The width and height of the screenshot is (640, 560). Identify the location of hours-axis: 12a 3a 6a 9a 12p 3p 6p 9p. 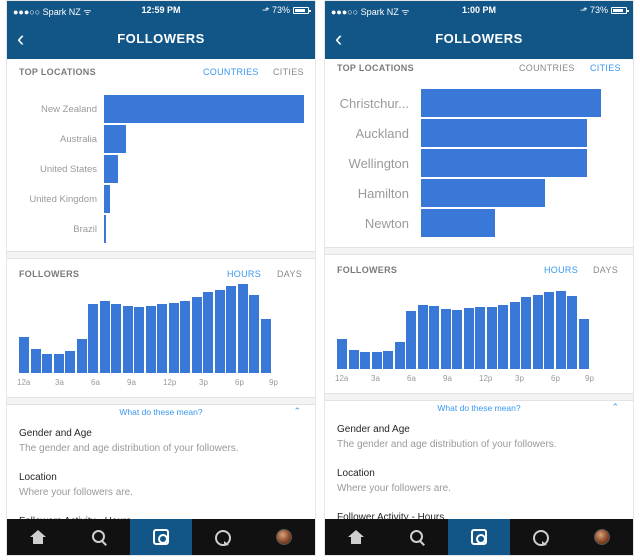
(161, 385).